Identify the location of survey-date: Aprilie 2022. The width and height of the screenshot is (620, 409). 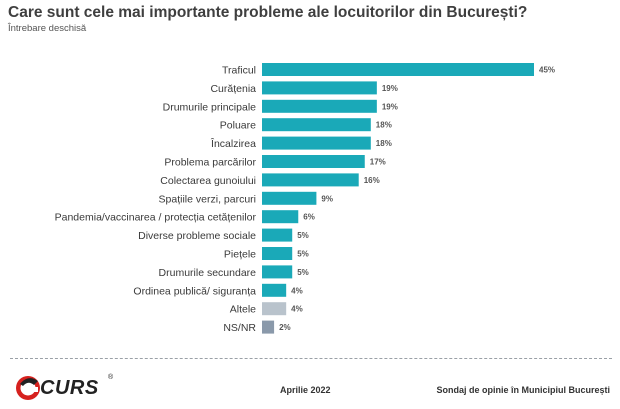
(305, 390).